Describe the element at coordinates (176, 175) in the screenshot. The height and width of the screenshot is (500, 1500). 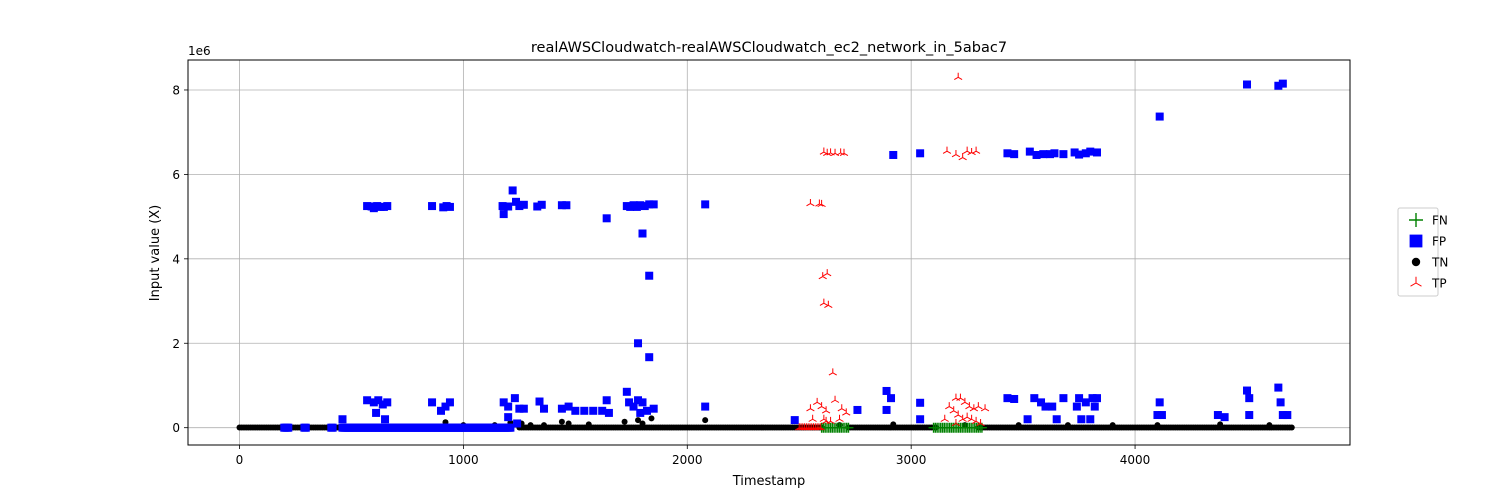
I see `y-tick-label: 6` at that location.